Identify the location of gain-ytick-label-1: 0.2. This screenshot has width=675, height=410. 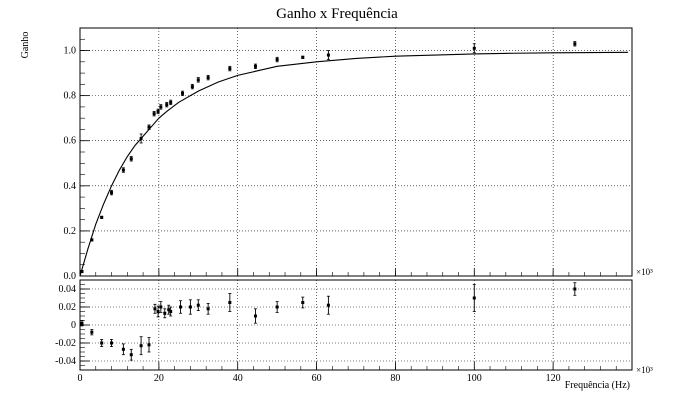
(70, 231).